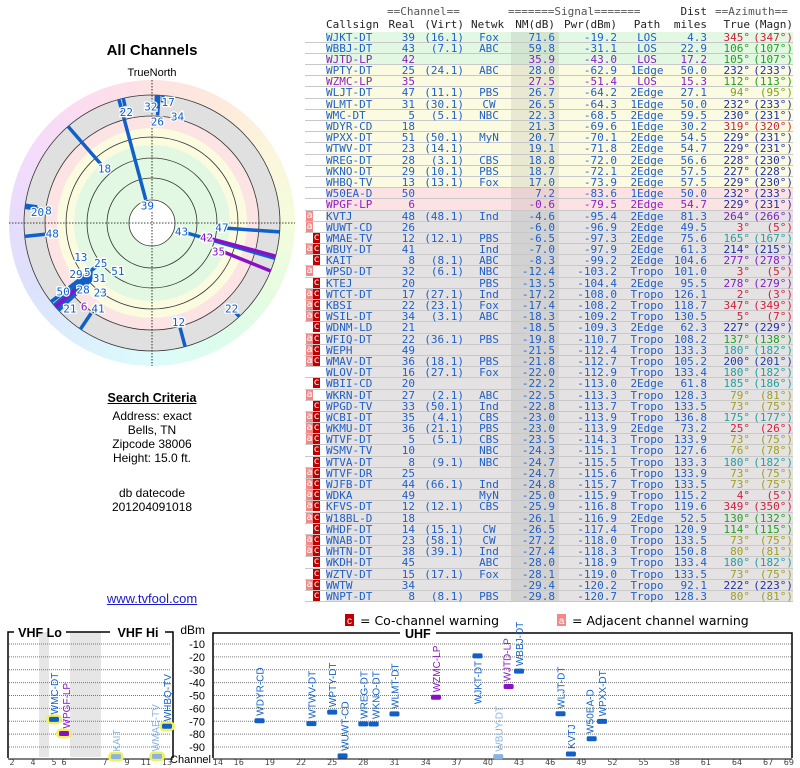  I want to click on station-channel-label: 48, so click(52, 233).